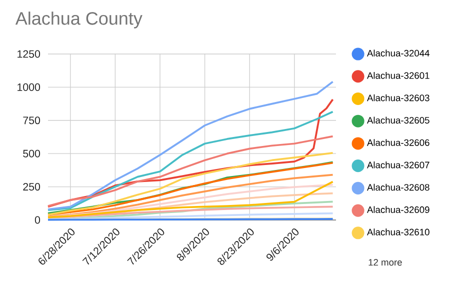 Image resolution: width=457 pixels, height=285 pixels. I want to click on legend-label: Alachua-32605, so click(398, 120).